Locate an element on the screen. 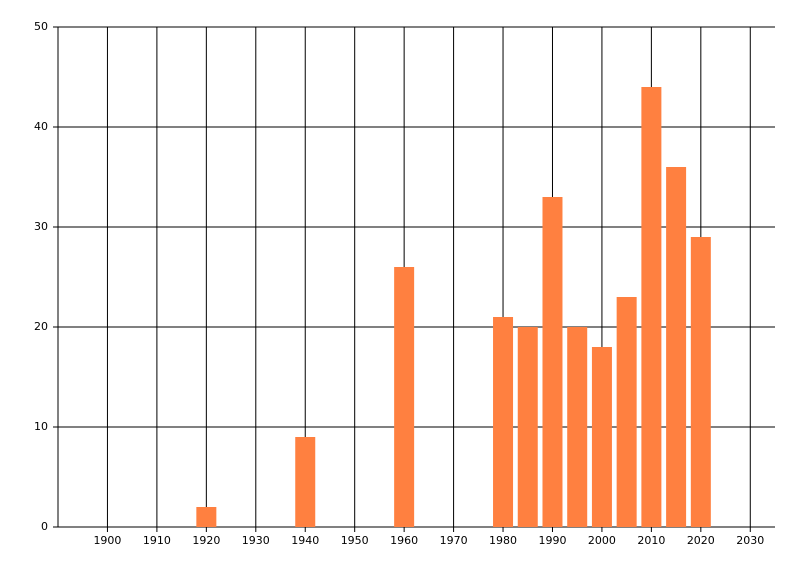 This screenshot has width=800, height=576. x-tick-label: 2030 is located at coordinates (750, 540).